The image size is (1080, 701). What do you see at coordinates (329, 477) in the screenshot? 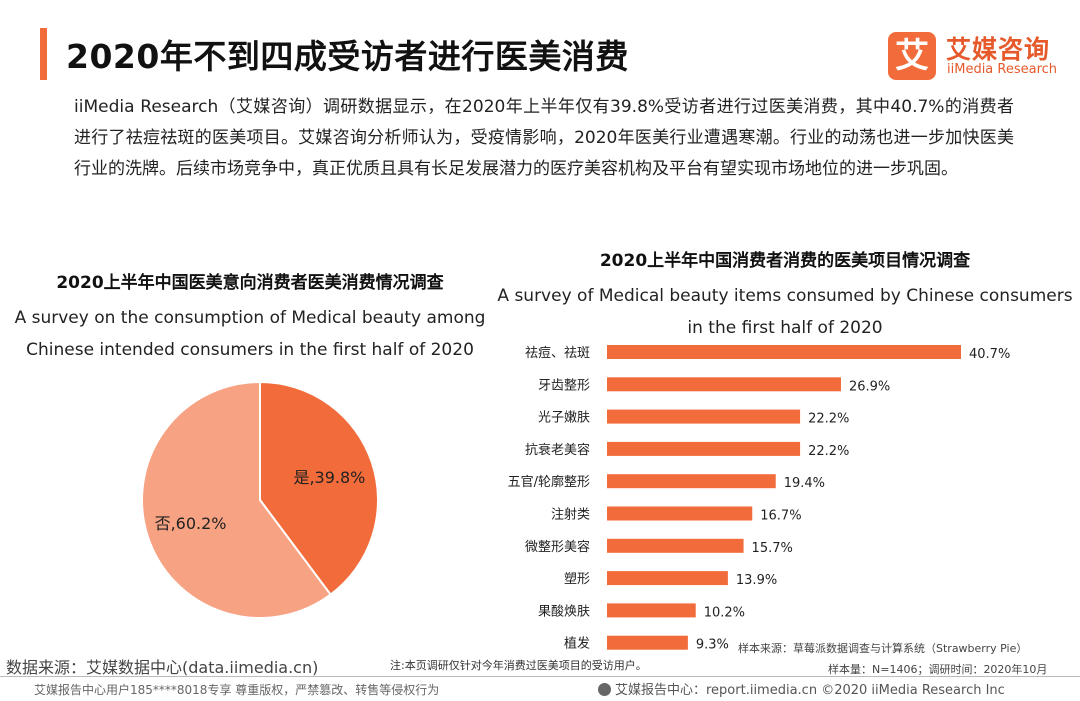
I see `pie-label-yes: 是,39.8%` at bounding box center [329, 477].